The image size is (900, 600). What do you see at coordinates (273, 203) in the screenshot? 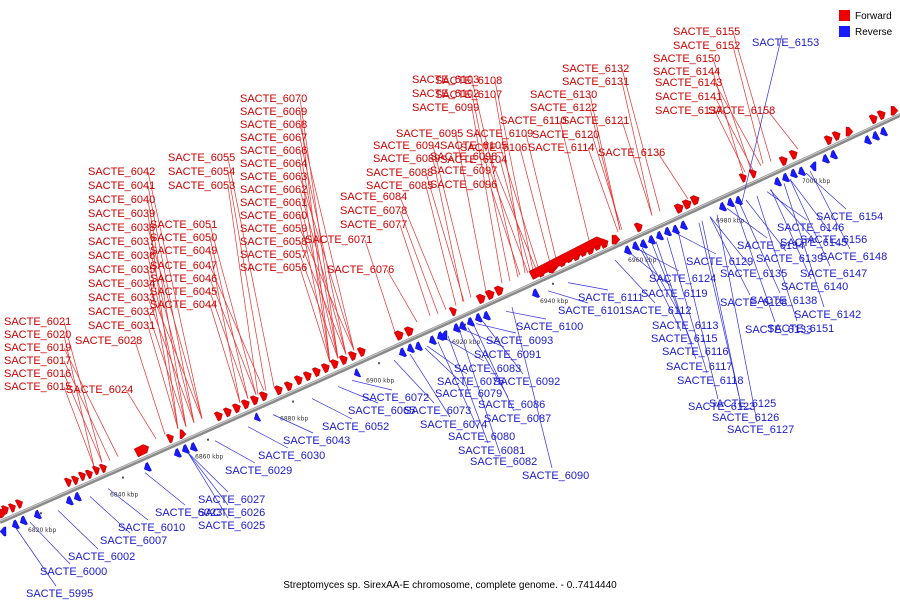
I see `forward-gene-label: SACTE_6061` at bounding box center [273, 203].